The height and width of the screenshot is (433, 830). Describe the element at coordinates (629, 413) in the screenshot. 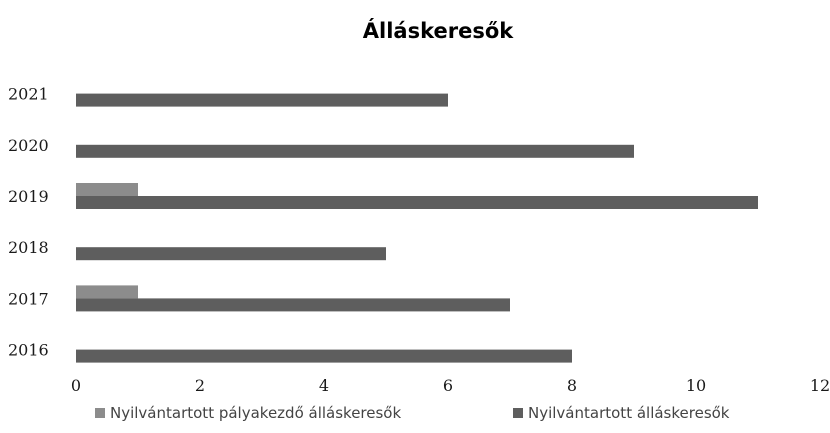

I see `legend-label: Nyilvántartott álláskeresők` at that location.